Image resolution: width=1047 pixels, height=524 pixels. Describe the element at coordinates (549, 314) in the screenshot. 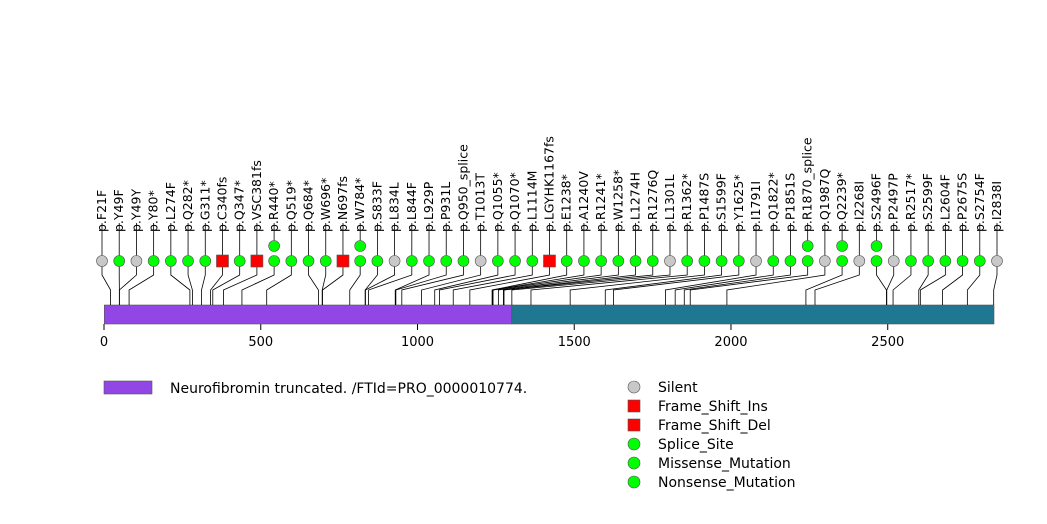

I see `protein-domains` at that location.